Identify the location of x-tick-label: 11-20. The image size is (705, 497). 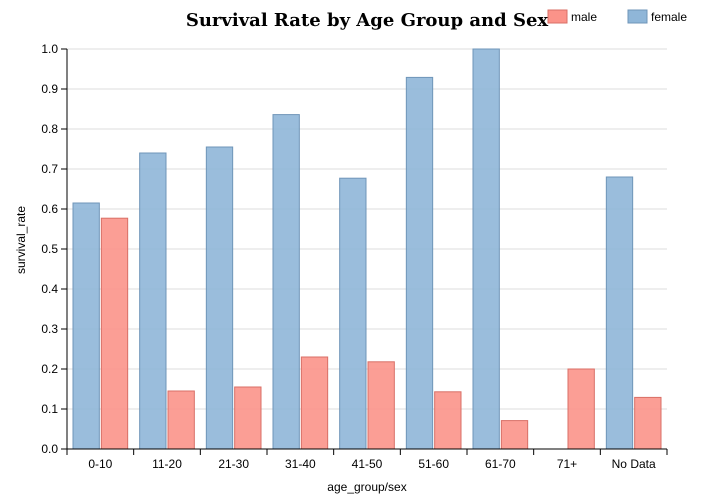
(167, 464).